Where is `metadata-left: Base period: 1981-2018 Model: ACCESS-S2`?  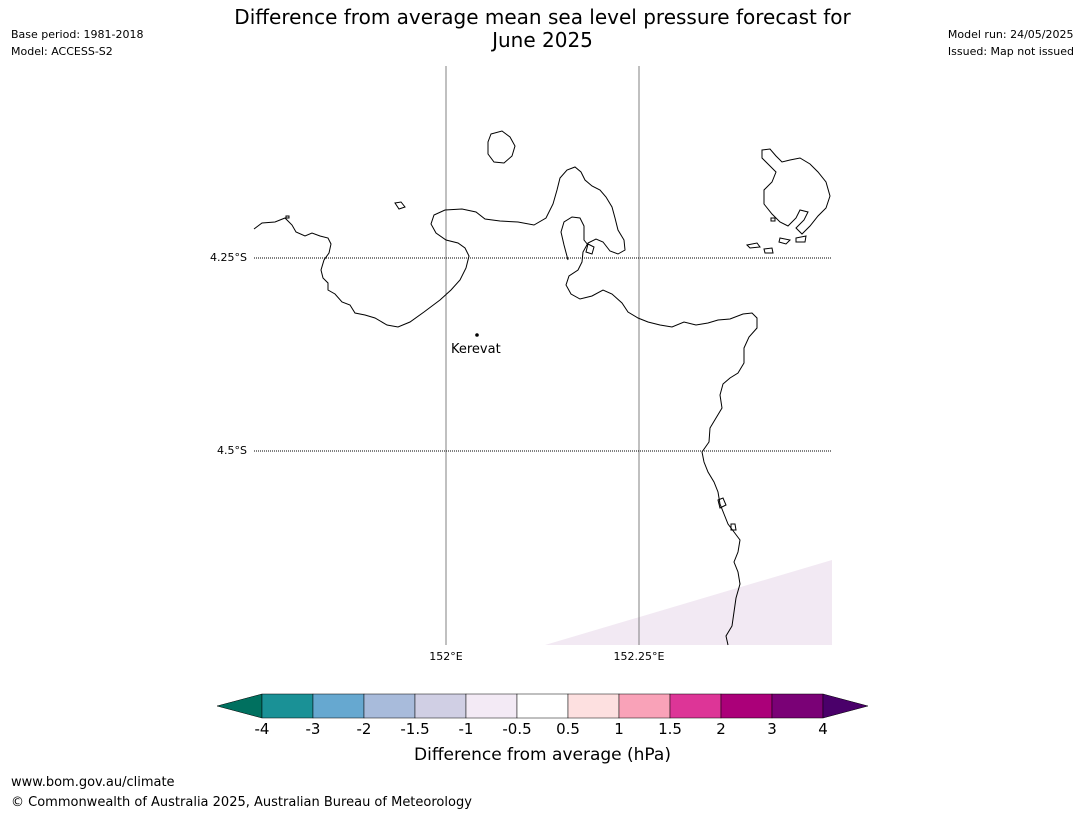
metadata-left: Base period: 1981-2018 Model: ACCESS-S2 is located at coordinates (77, 43).